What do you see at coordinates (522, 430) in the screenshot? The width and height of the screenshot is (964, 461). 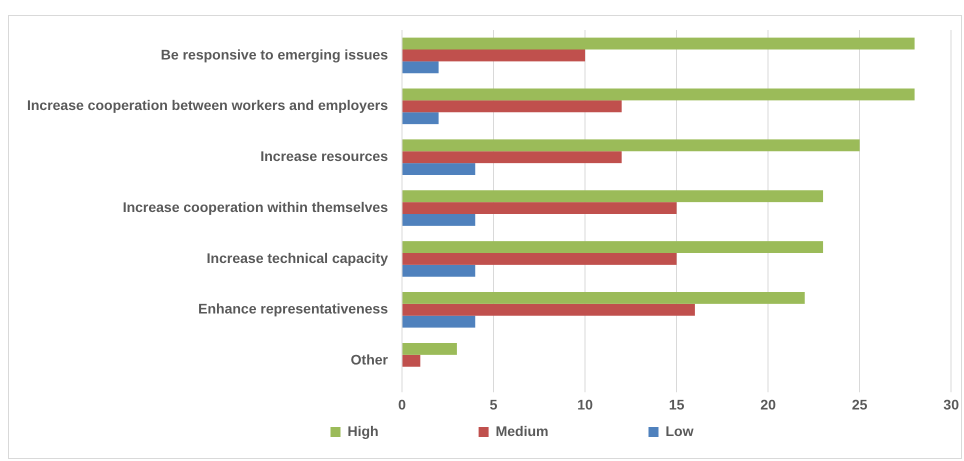 I see `legend-label: Medium` at bounding box center [522, 430].